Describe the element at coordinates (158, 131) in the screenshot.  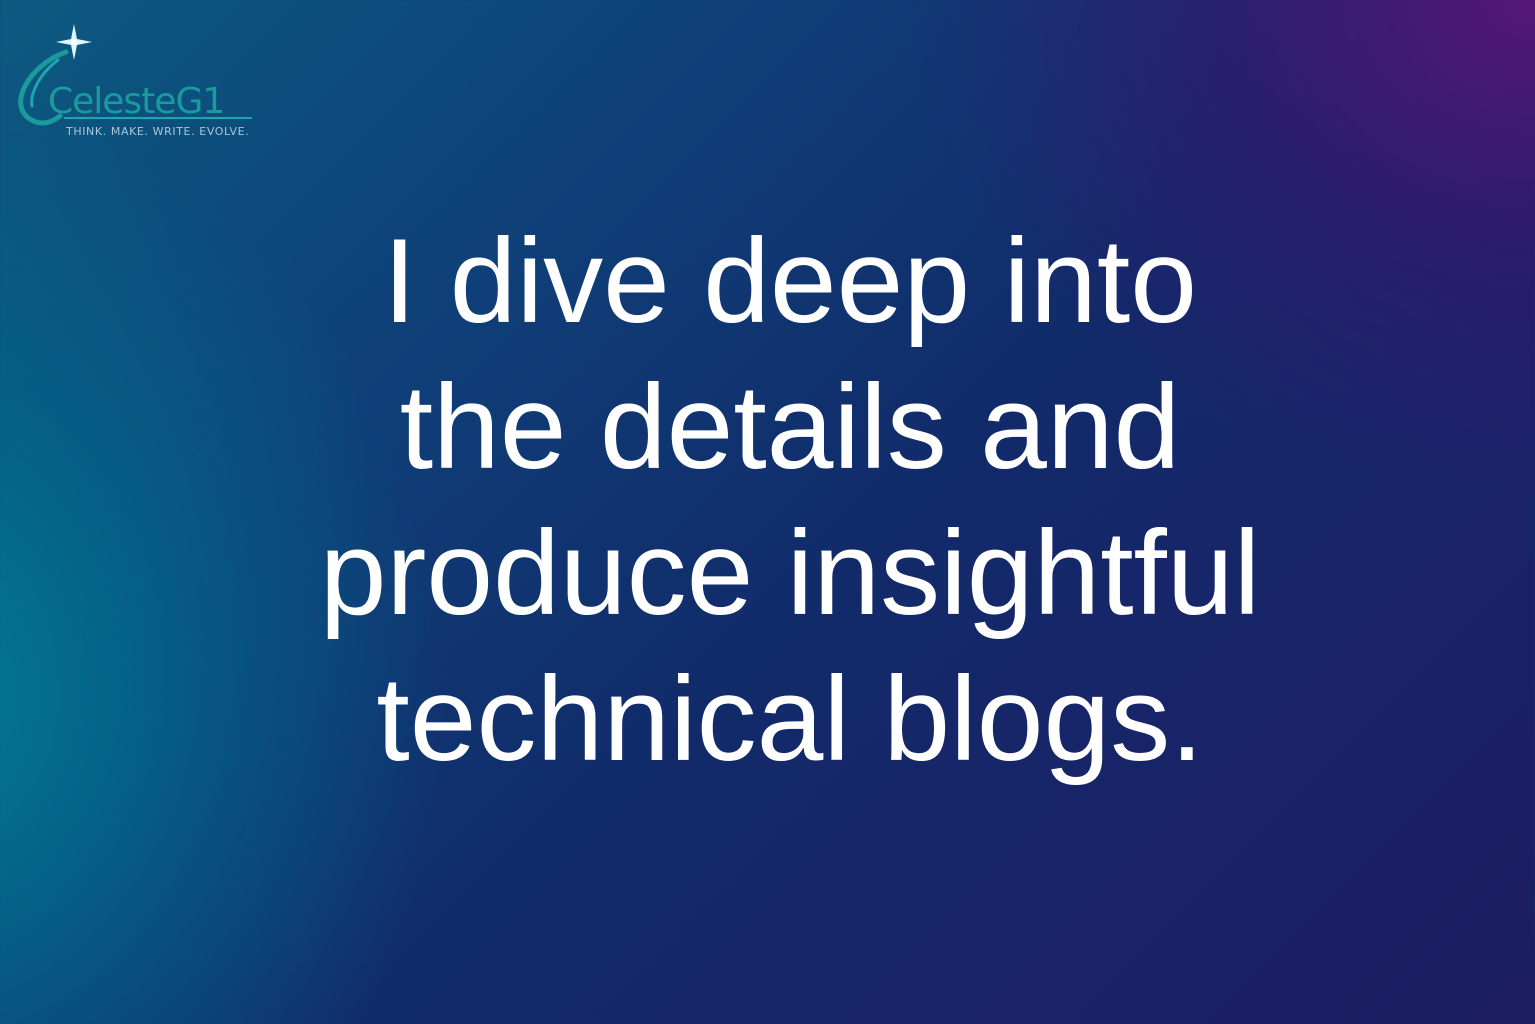
I see `logo-tagline: THINK. MAKE. WRITE. EVOLVE.` at that location.